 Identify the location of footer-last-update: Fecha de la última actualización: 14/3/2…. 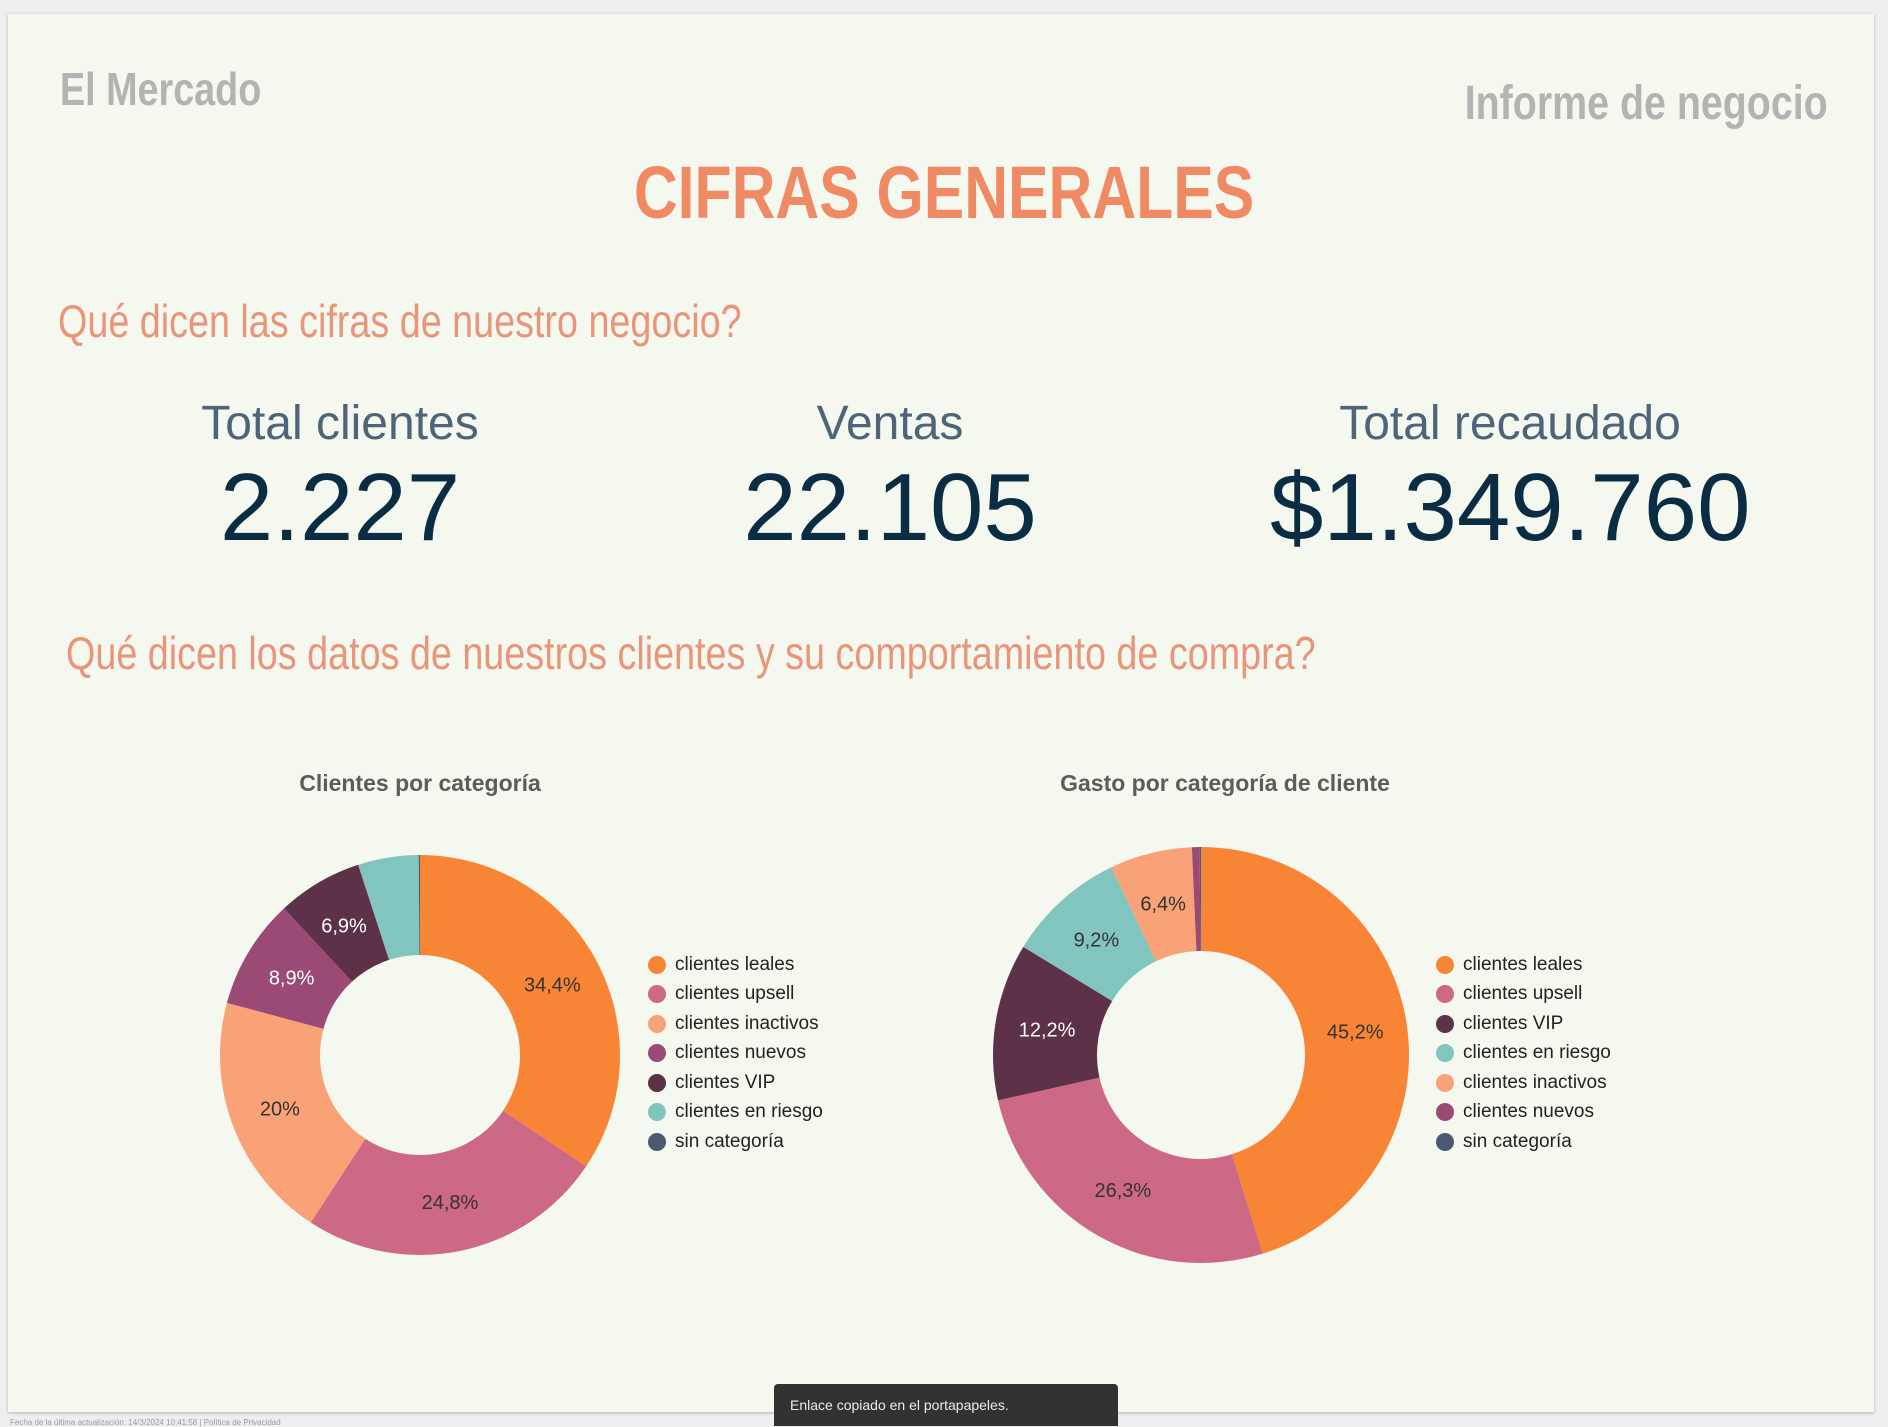
(145, 1422).